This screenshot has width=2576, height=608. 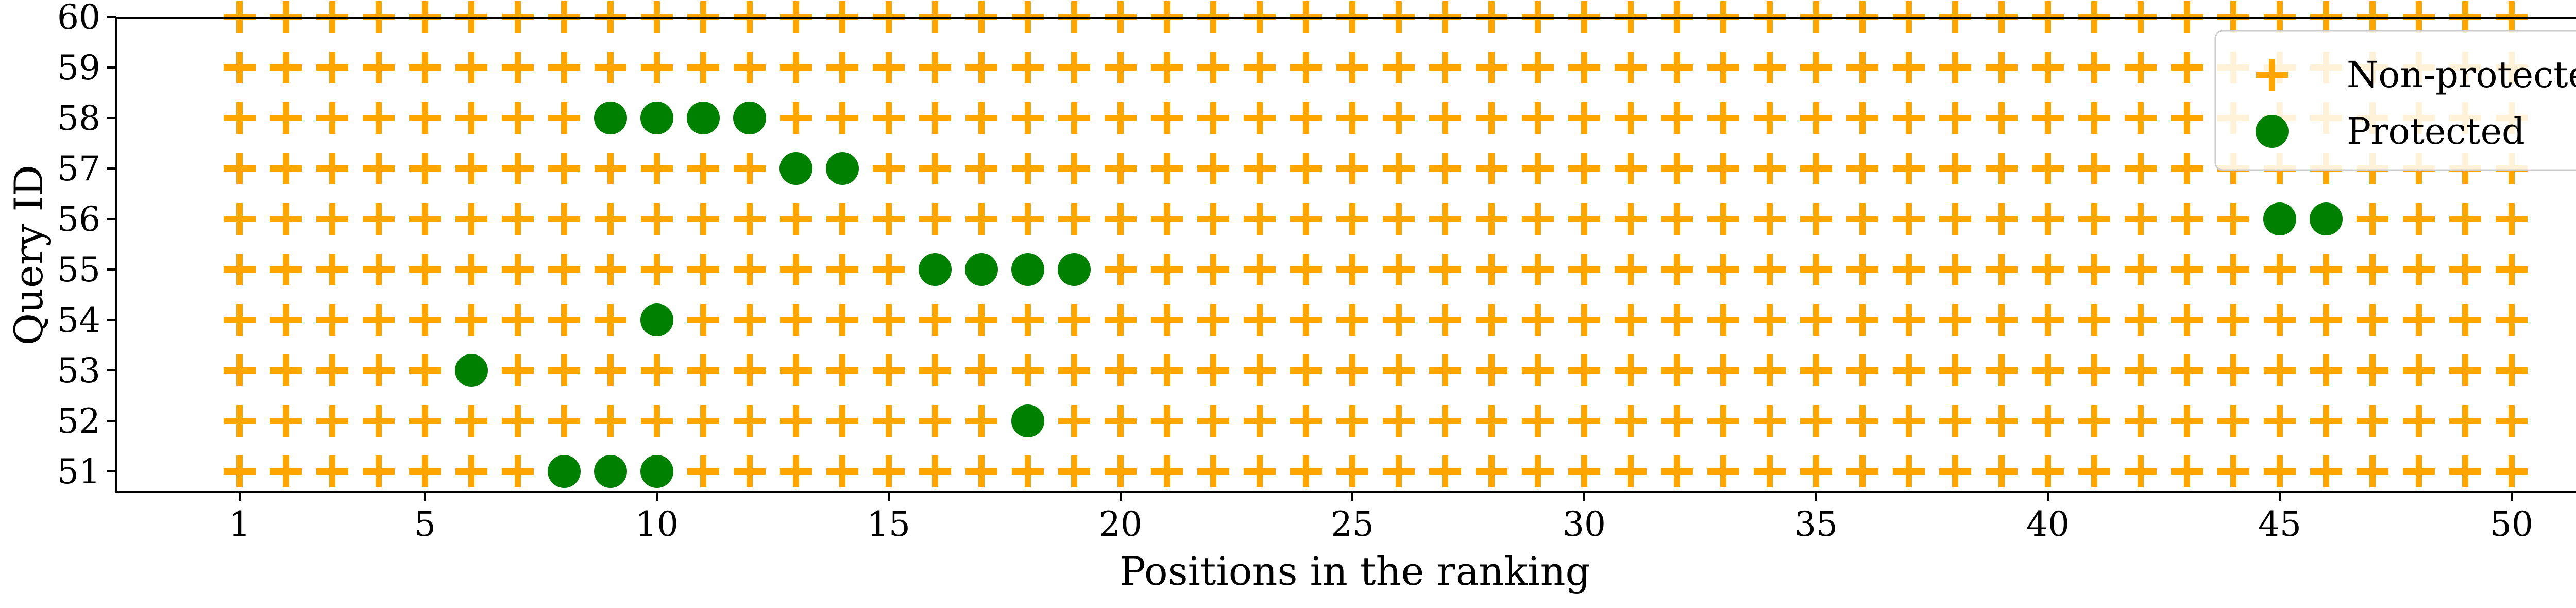 I want to click on x-tick-label: 15, so click(x=889, y=524).